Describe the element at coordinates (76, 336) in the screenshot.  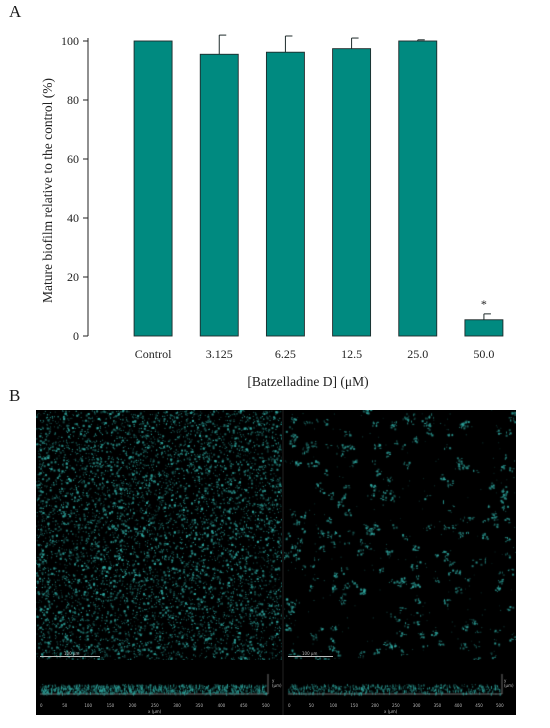
I see `y-tick-label: 0` at that location.